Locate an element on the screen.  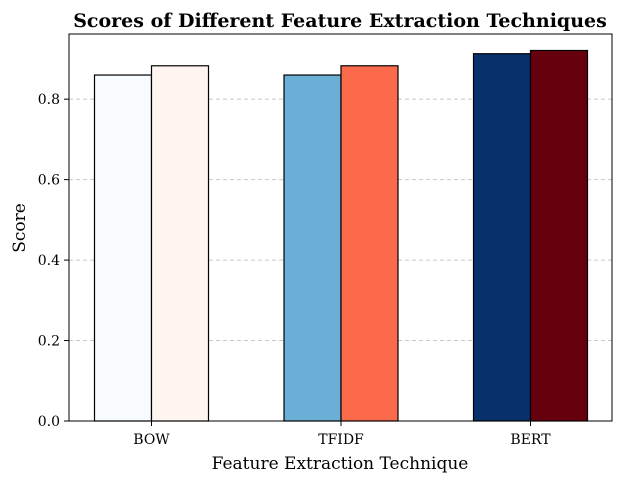
y-tick-label: 0.2 is located at coordinates (49, 342).